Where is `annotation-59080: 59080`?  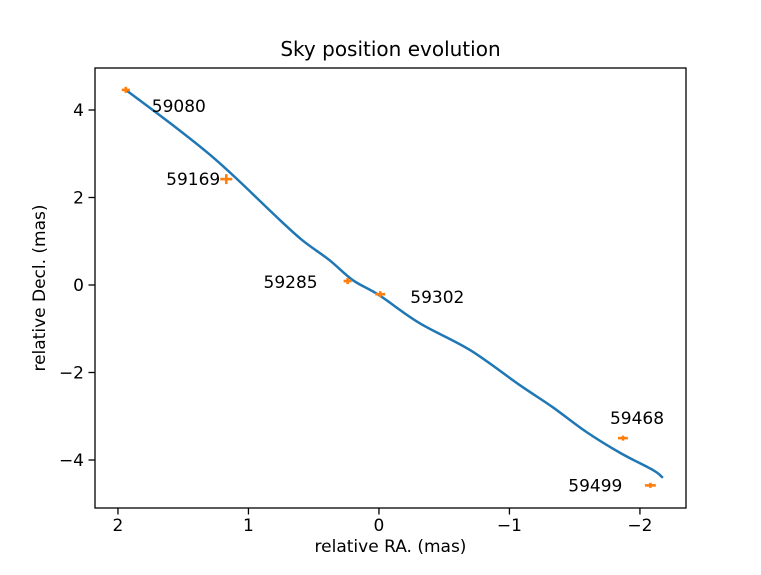
annotation-59080: 59080 is located at coordinates (179, 107).